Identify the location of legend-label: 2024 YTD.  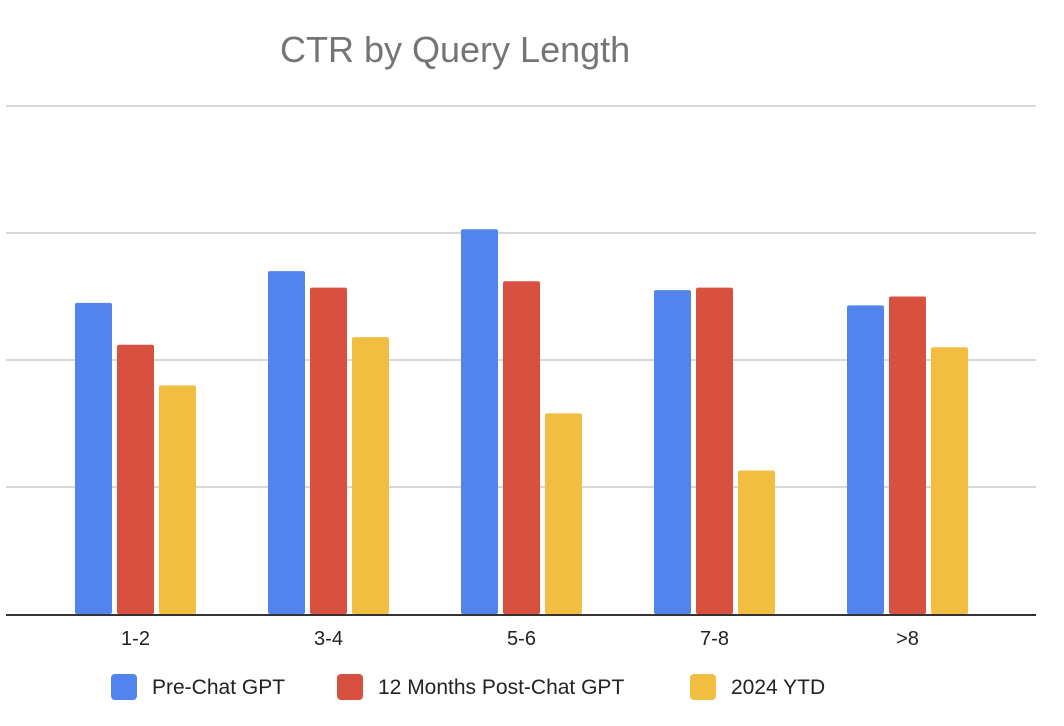
(778, 687).